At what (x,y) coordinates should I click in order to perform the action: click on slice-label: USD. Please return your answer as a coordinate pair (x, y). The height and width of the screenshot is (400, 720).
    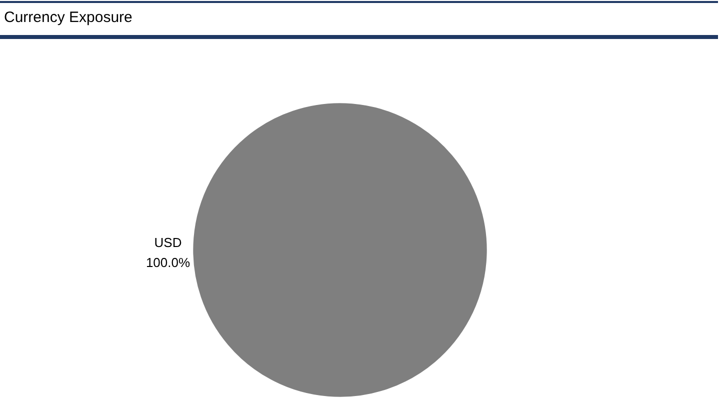
    Looking at the image, I should click on (168, 242).